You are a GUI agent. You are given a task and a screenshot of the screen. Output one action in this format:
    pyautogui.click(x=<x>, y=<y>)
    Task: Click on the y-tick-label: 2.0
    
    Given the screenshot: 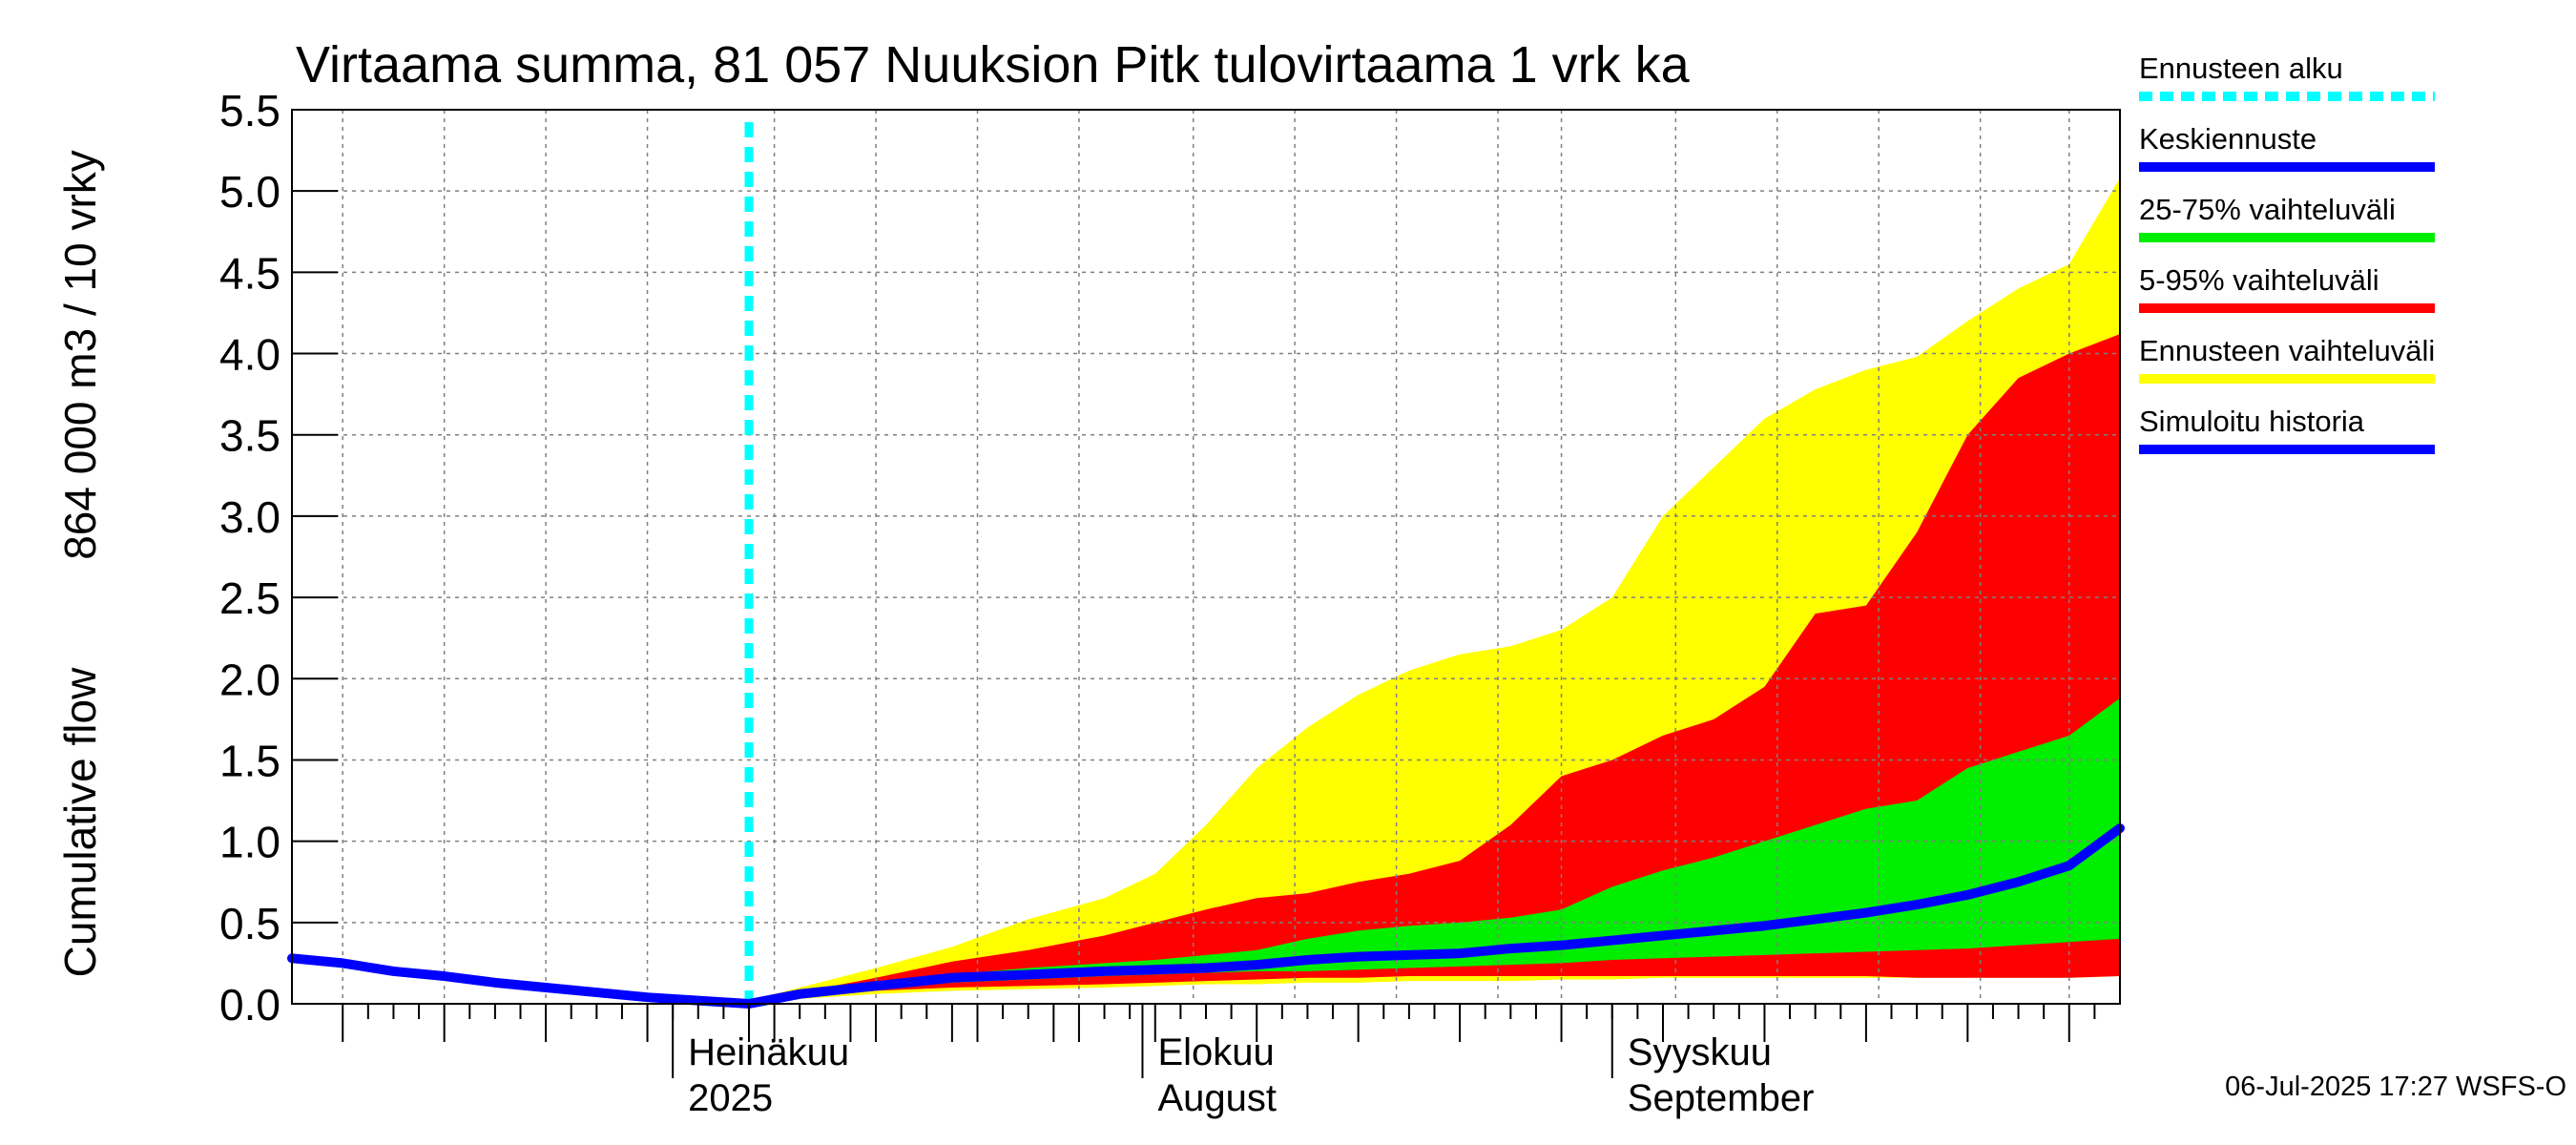 What is the action you would take?
    pyautogui.click(x=249, y=680)
    